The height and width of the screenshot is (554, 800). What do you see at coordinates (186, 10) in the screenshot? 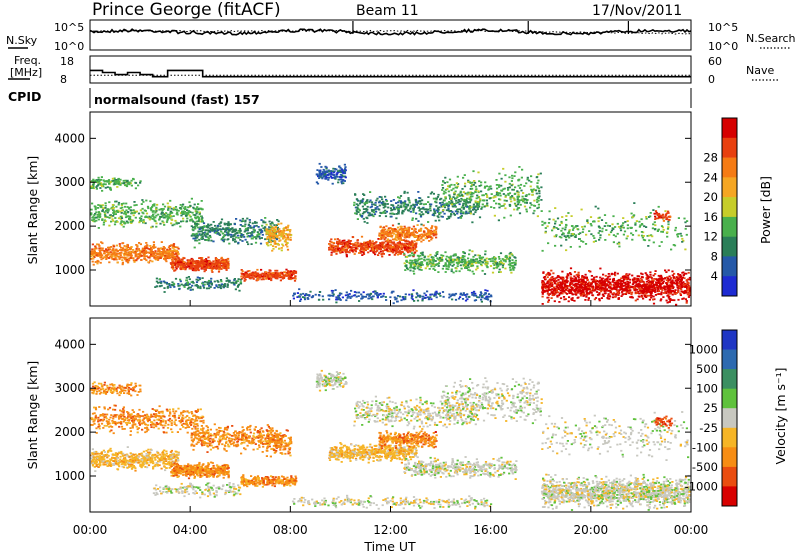
I see `station-title: Prince George (fitACF)` at bounding box center [186, 10].